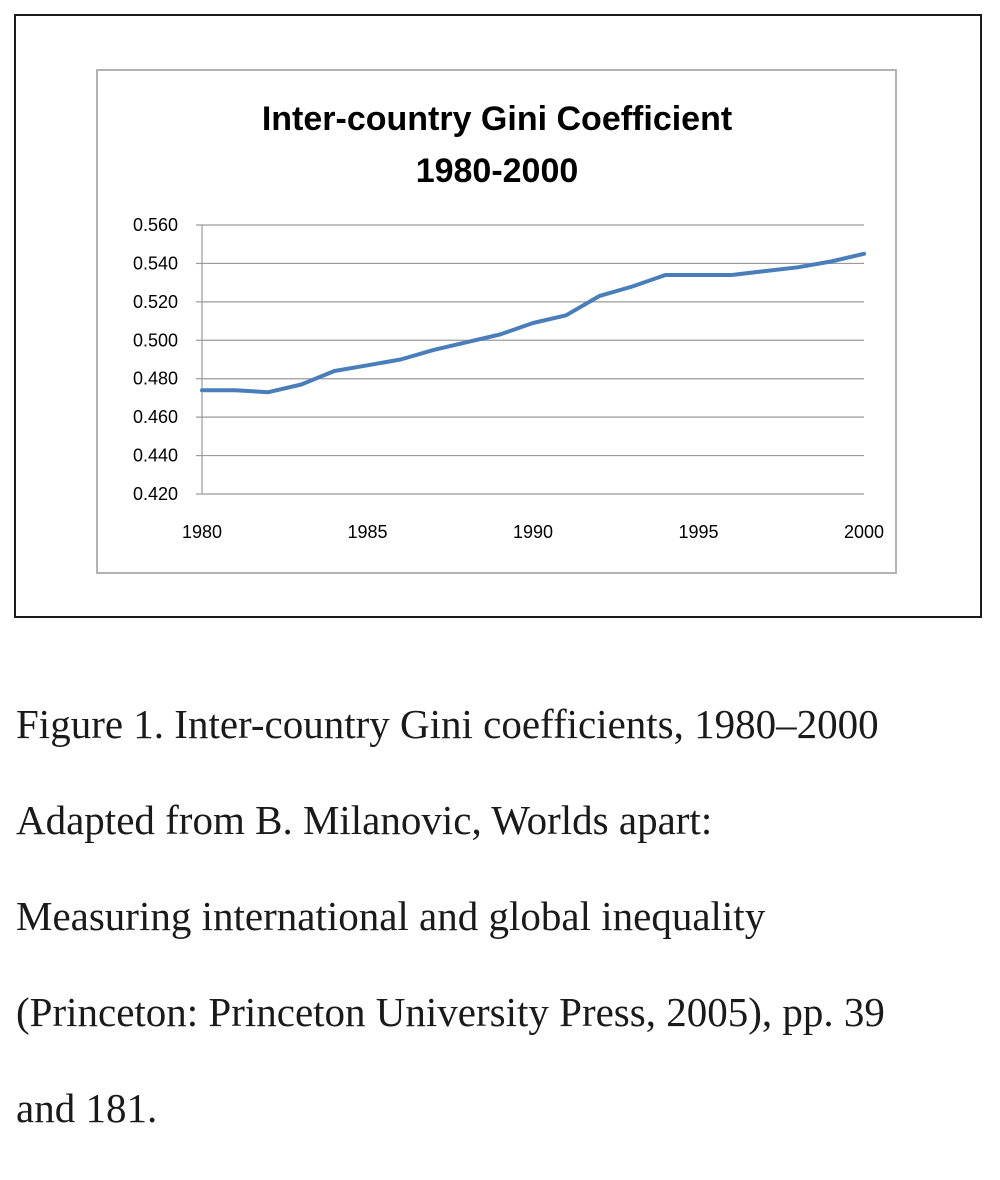 The height and width of the screenshot is (1180, 1000). I want to click on x-tick-label: 2000, so click(864, 532).